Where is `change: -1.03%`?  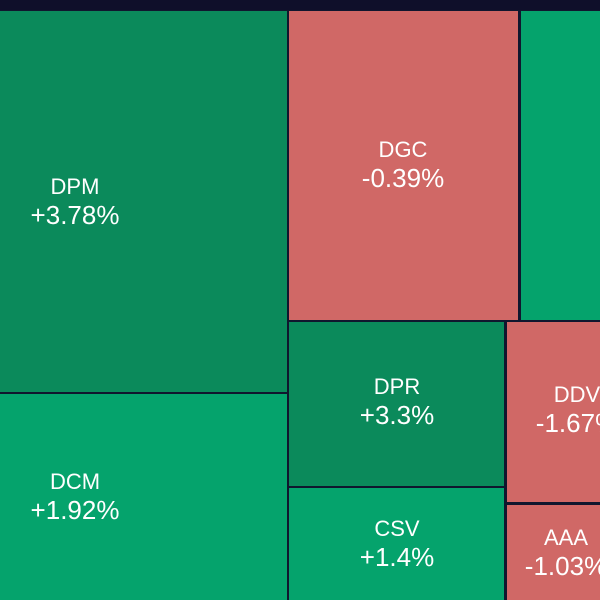
change: -1.03% is located at coordinates (562, 566).